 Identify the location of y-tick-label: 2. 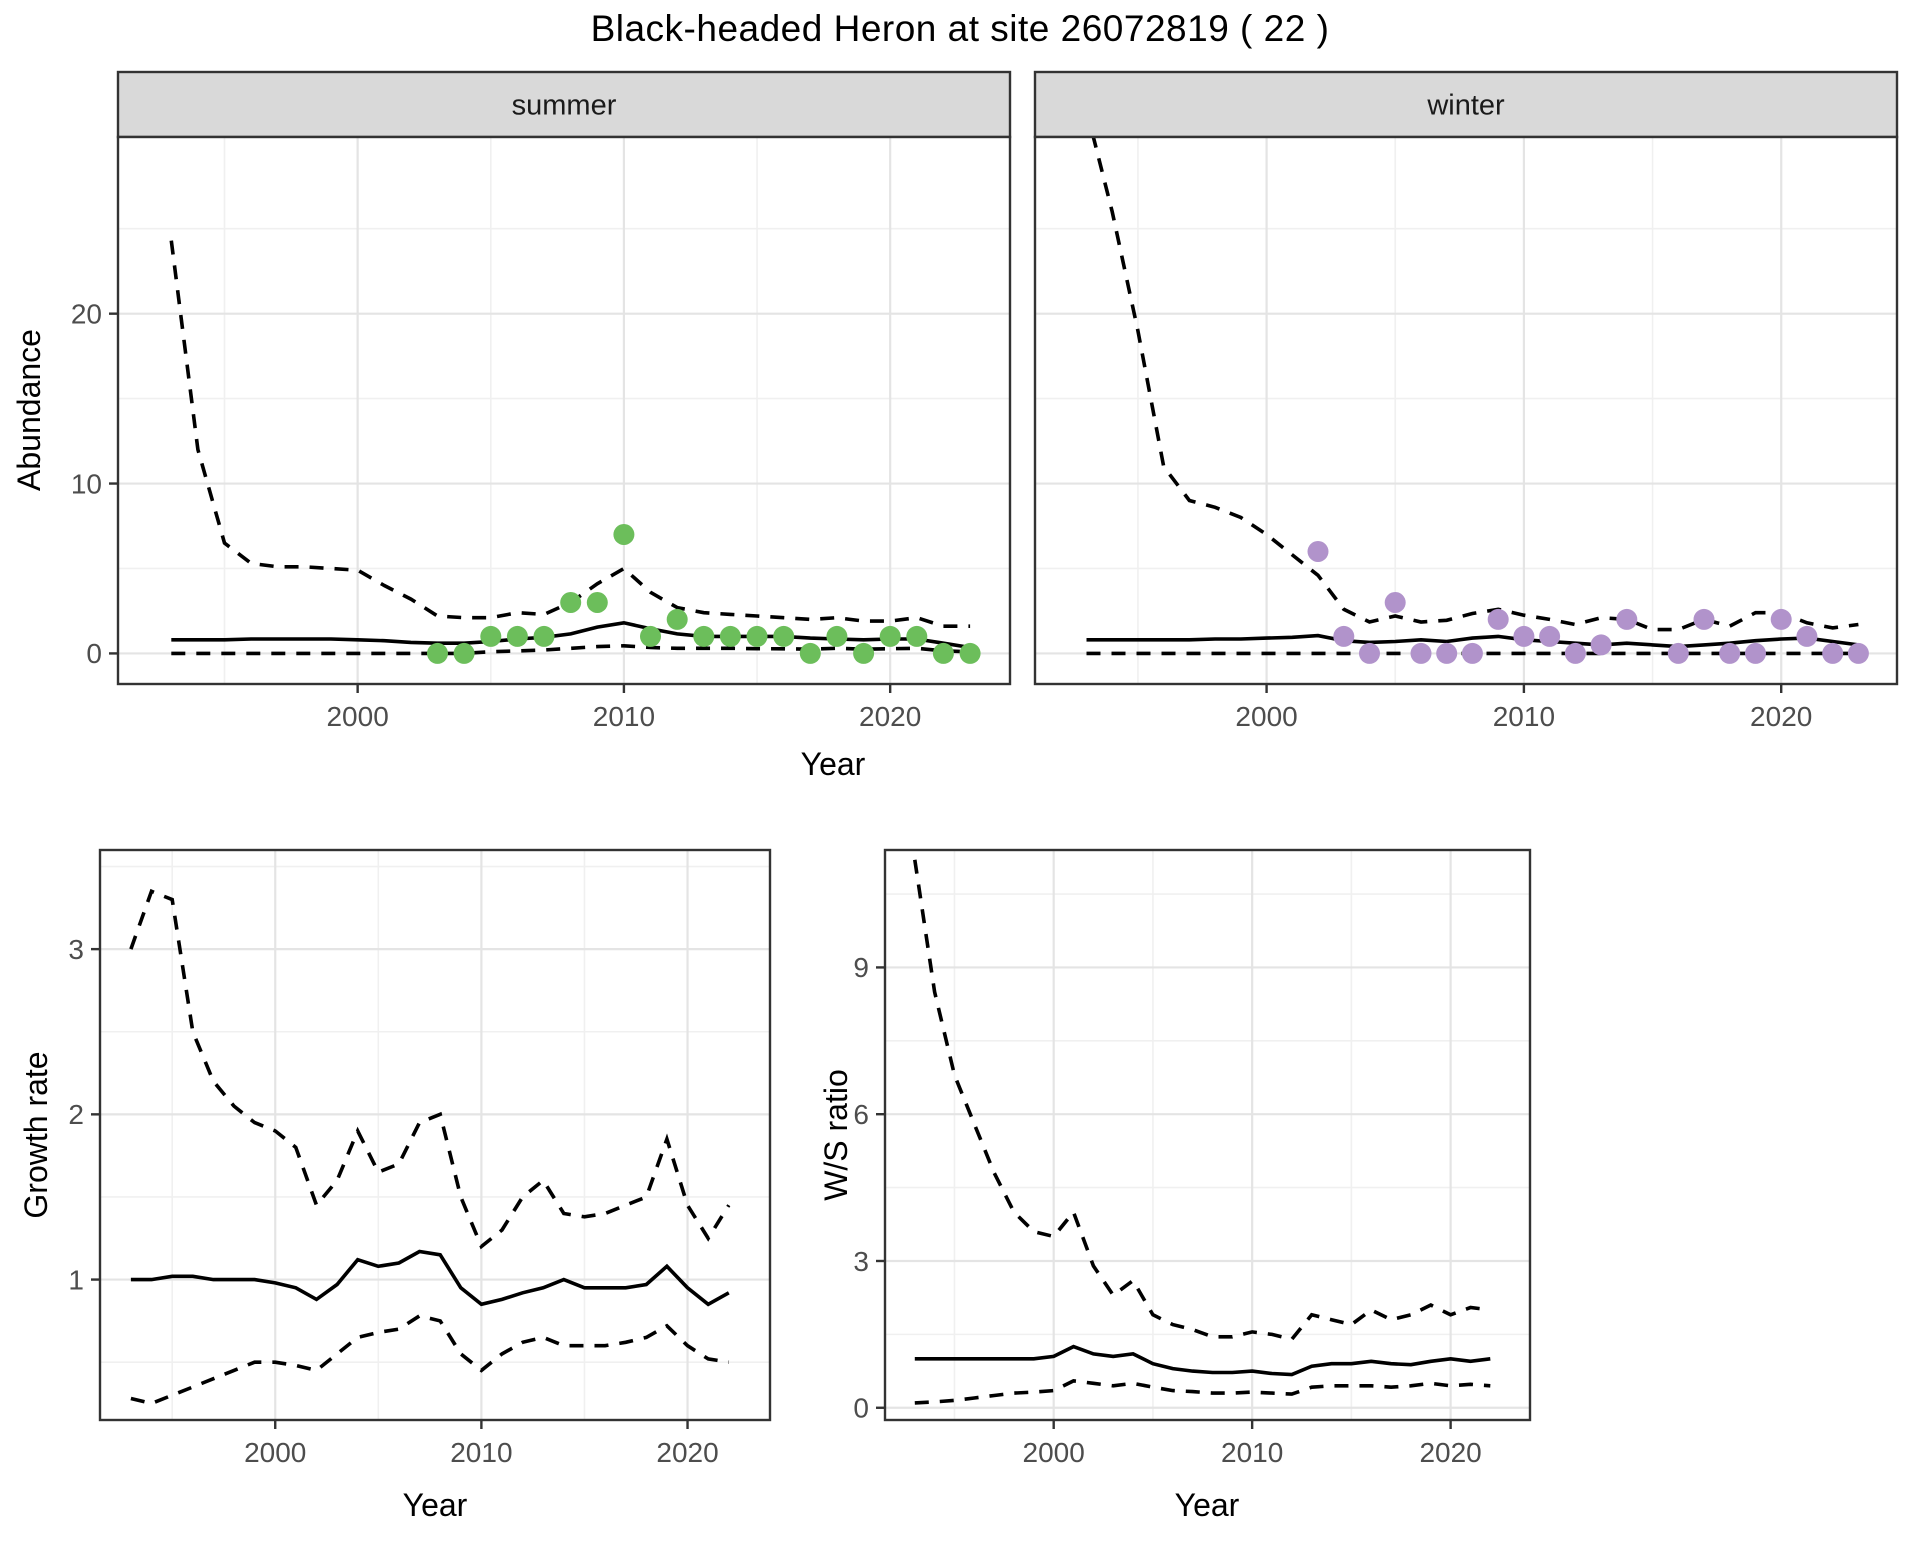
(76, 1114).